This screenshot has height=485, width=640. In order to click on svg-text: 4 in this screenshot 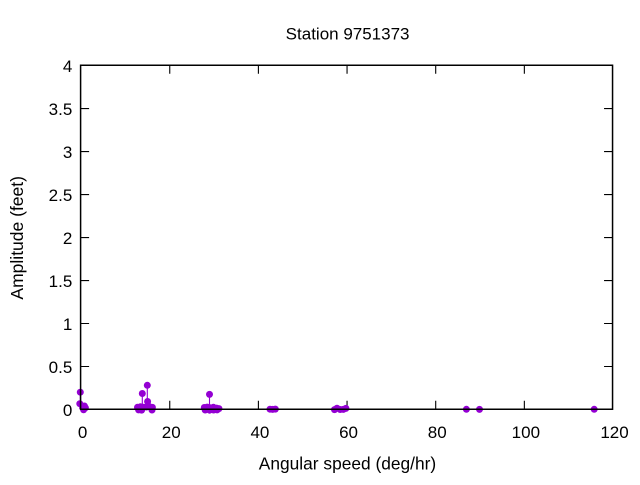, I will do `click(67, 66)`.